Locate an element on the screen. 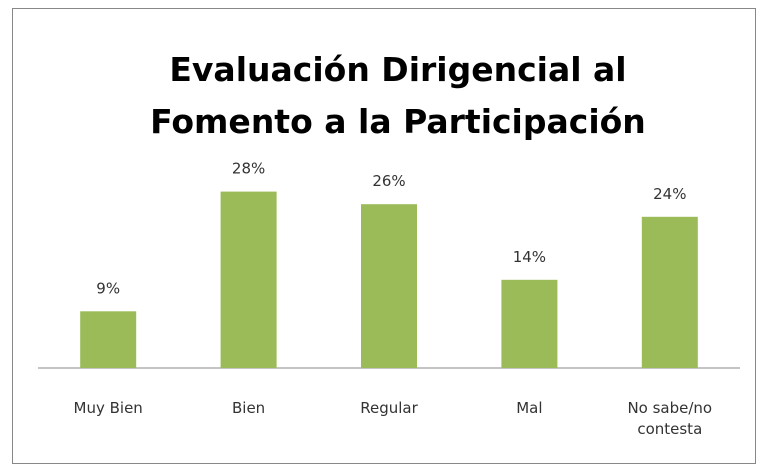 The width and height of the screenshot is (768, 473). x-tick-label: Regular is located at coordinates (389, 408).